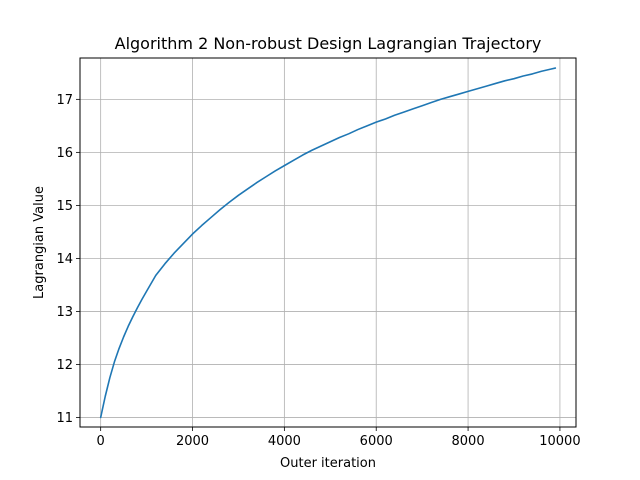 This screenshot has width=640, height=480. What do you see at coordinates (328, 463) in the screenshot?
I see `x-axis-label: Outer iteration` at bounding box center [328, 463].